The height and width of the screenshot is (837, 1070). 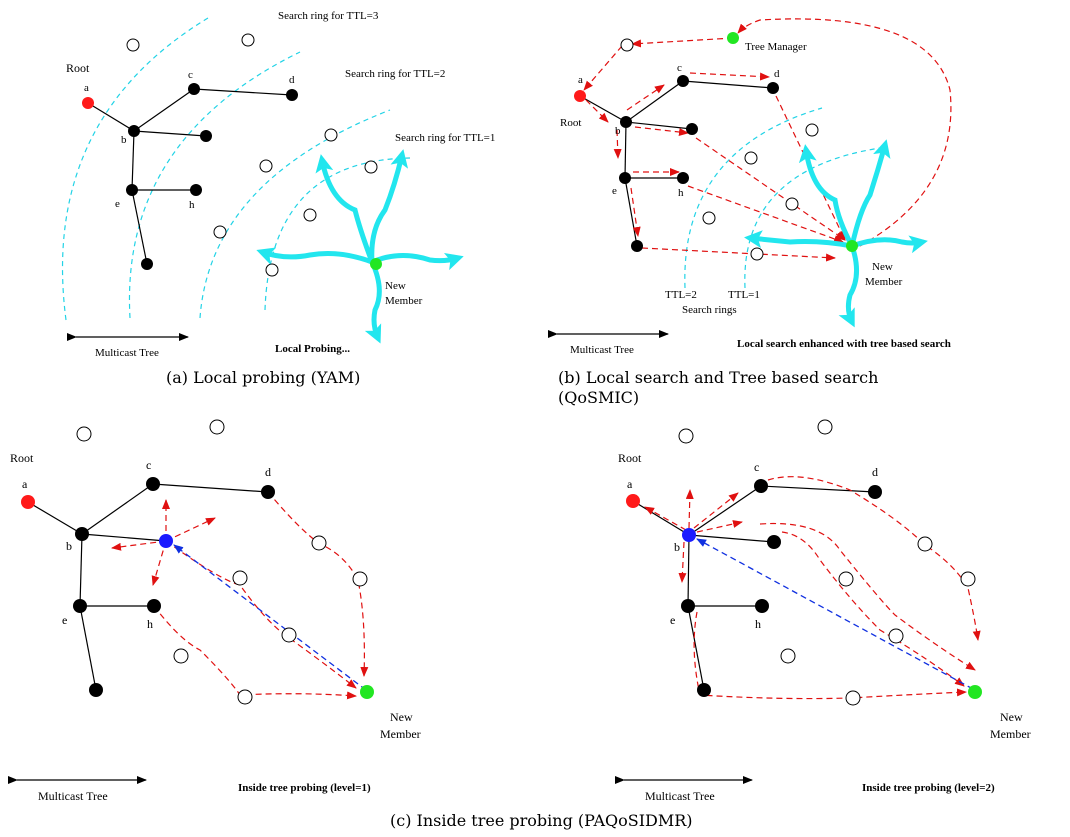 I want to click on tree-search-arrows, so click(x=715, y=167).